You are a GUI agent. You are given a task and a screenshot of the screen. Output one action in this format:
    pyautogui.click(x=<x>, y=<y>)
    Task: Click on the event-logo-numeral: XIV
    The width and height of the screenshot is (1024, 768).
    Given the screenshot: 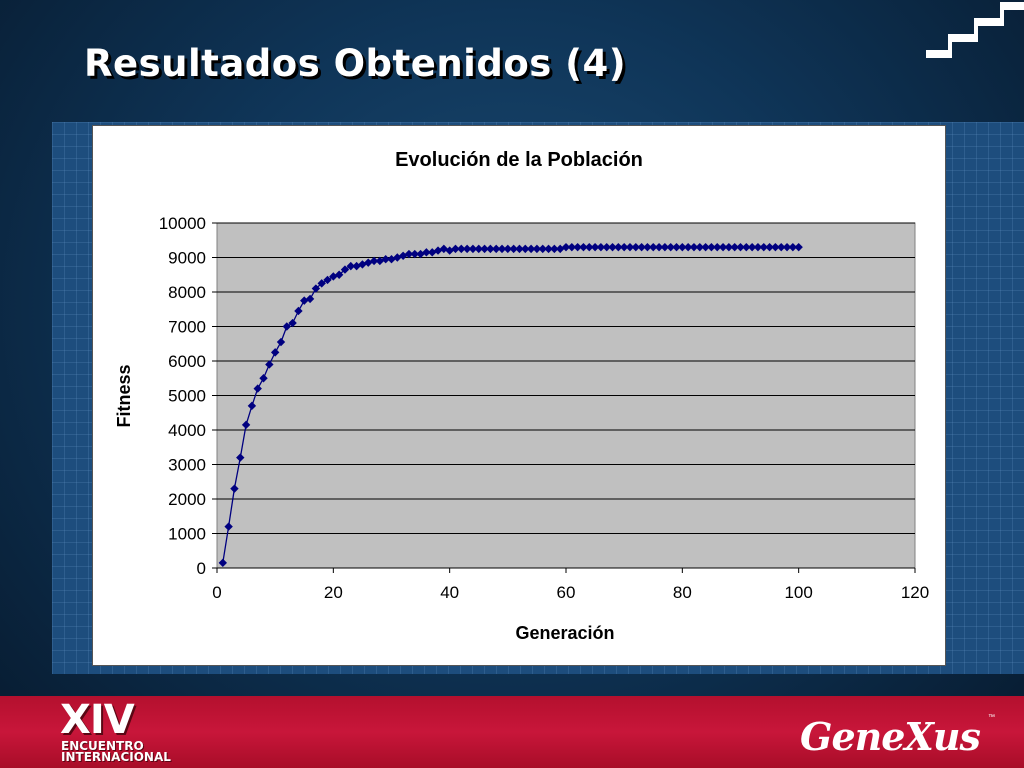 What is the action you would take?
    pyautogui.click(x=97, y=720)
    